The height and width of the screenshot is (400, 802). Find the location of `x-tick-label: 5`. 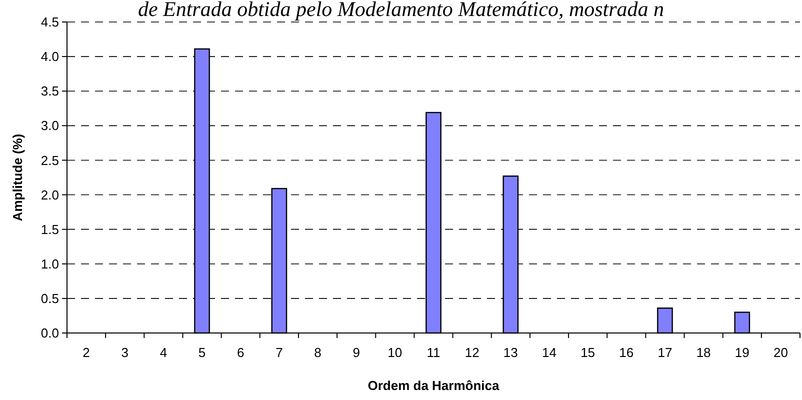

x-tick-label: 5 is located at coordinates (202, 352).